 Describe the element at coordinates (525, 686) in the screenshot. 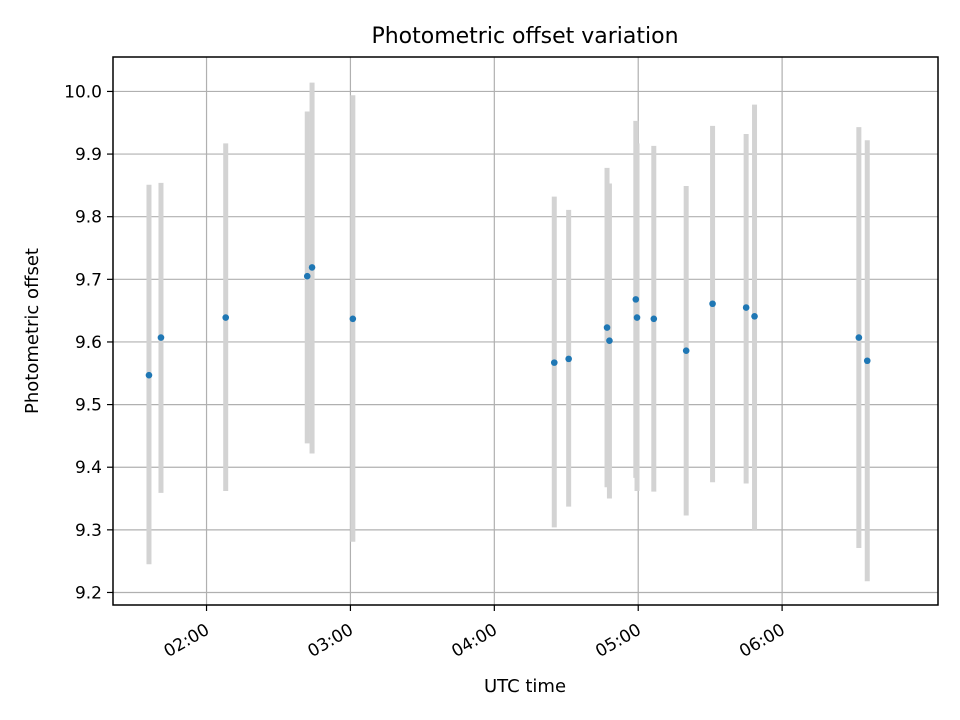

I see `x-axis-label: UTC time` at that location.